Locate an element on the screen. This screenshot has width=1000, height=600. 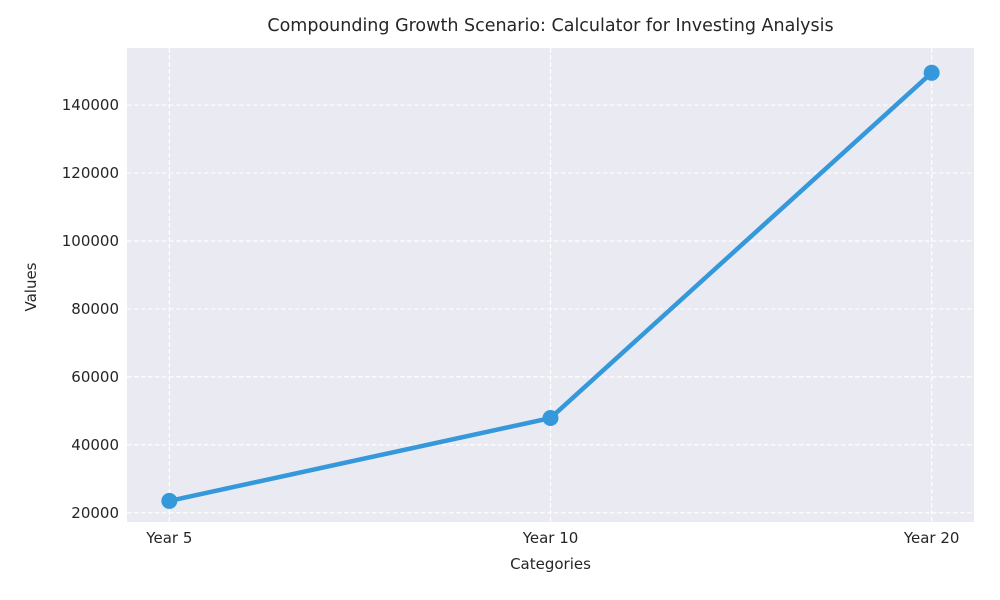
x-tick-label: Year 20 is located at coordinates (931, 538).